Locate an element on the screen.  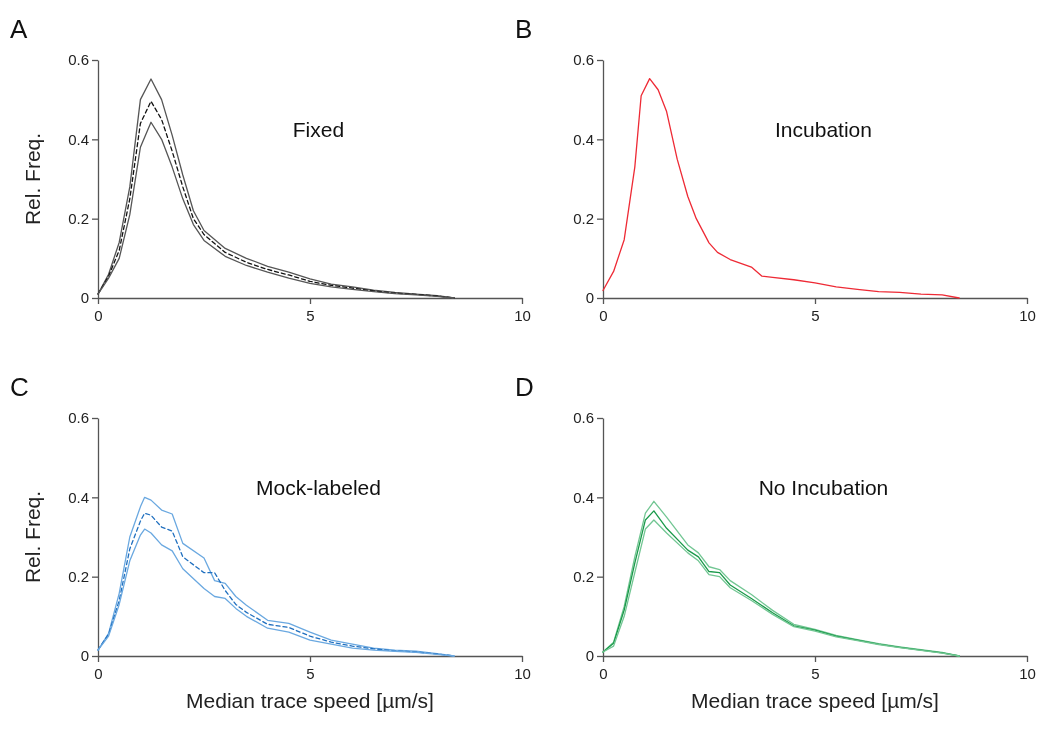
chart-title: B is located at coordinates (524, 29).